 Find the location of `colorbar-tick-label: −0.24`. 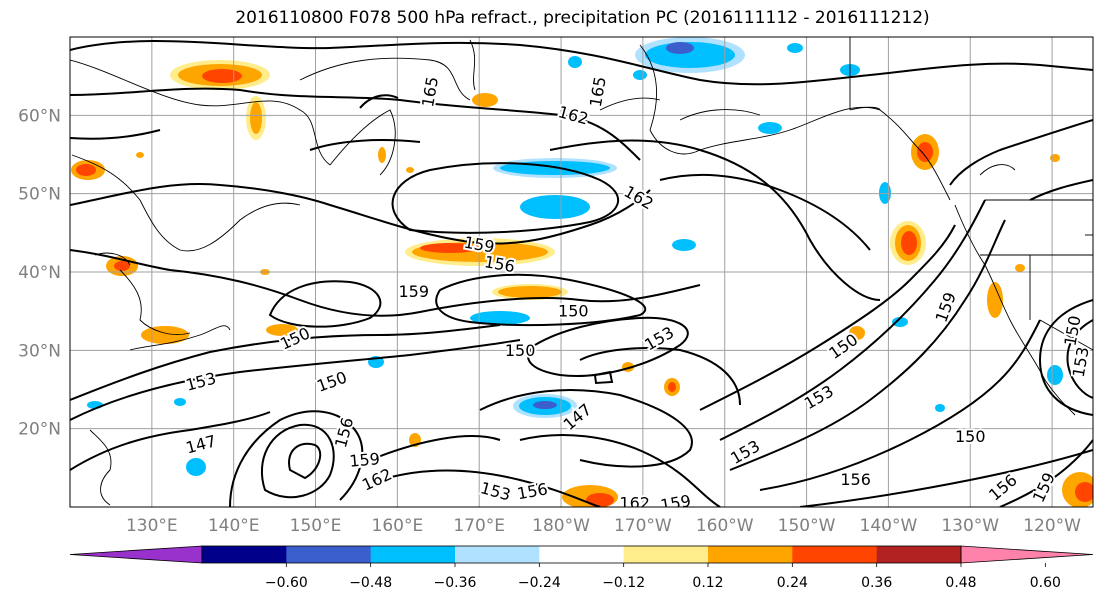

colorbar-tick-label: −0.24 is located at coordinates (539, 583).